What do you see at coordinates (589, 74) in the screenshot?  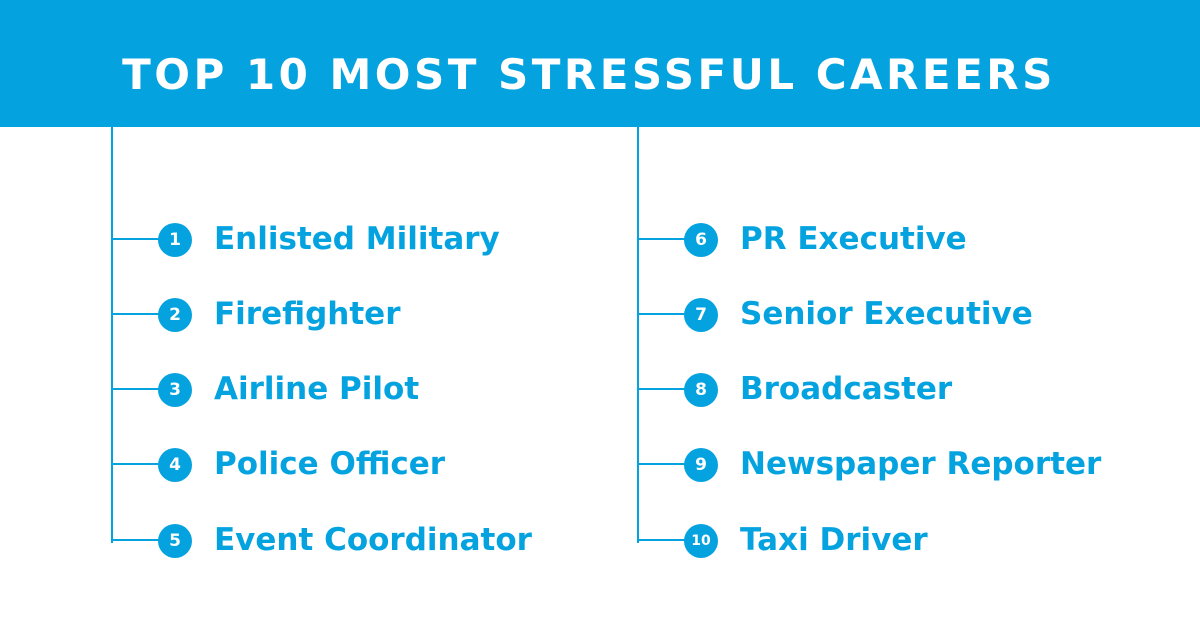 I see `page-title: TOP 10 MOST STRESSFUL CAREERS` at bounding box center [589, 74].